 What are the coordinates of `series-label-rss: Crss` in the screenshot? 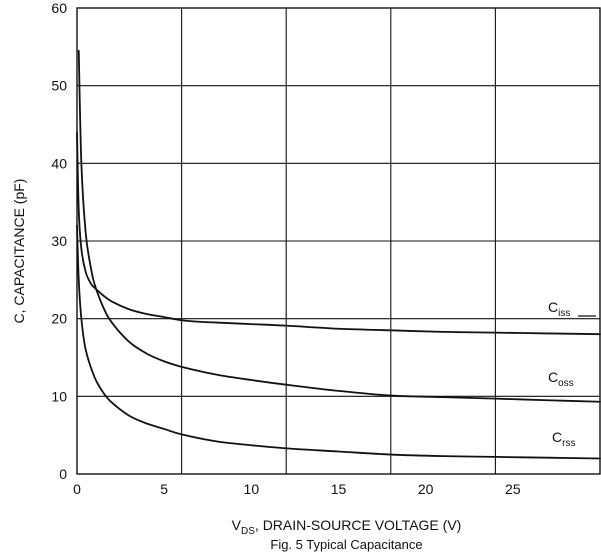 It's located at (563, 439).